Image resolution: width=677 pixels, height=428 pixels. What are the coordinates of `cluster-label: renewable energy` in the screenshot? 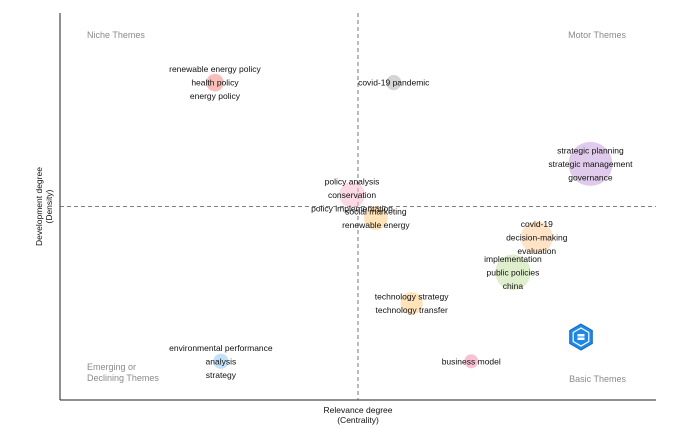 It's located at (376, 225).